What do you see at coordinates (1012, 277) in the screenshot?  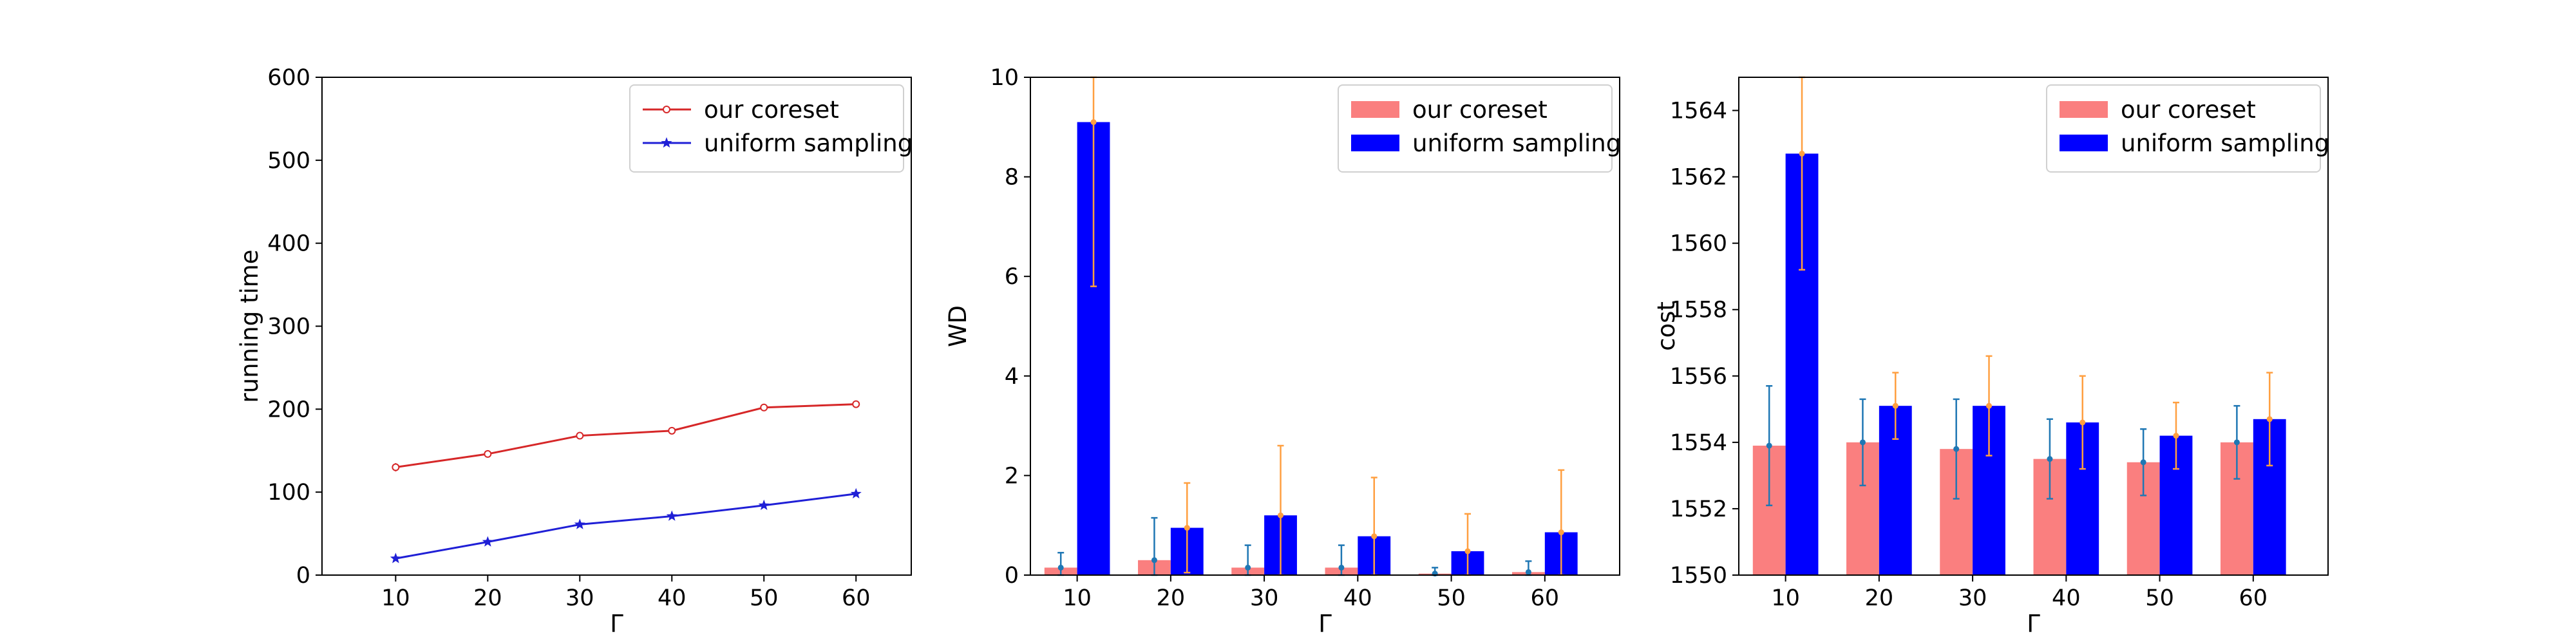 I see `y-tick-label: 6` at bounding box center [1012, 277].